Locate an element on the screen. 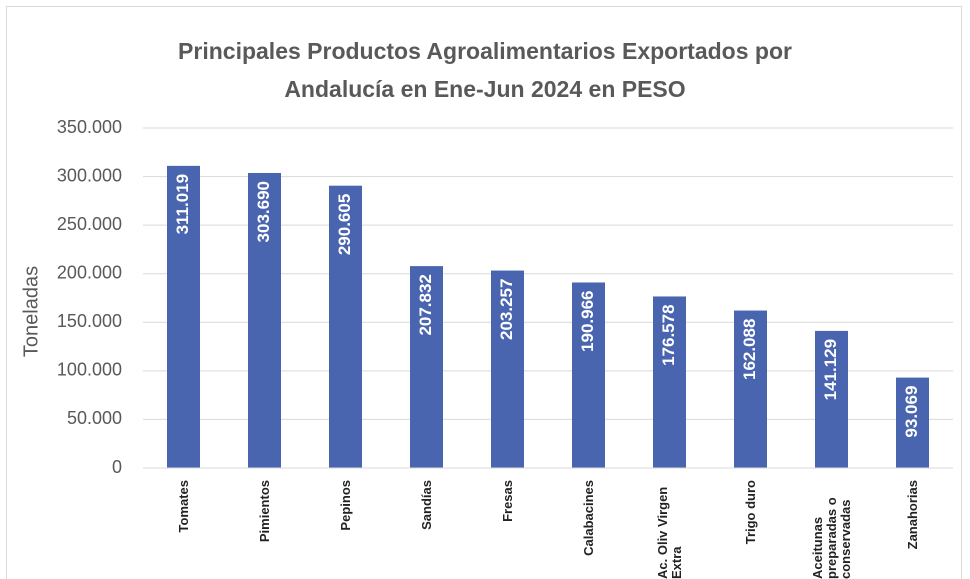 The height and width of the screenshot is (579, 970). value-label: 311.019 is located at coordinates (182, 204).